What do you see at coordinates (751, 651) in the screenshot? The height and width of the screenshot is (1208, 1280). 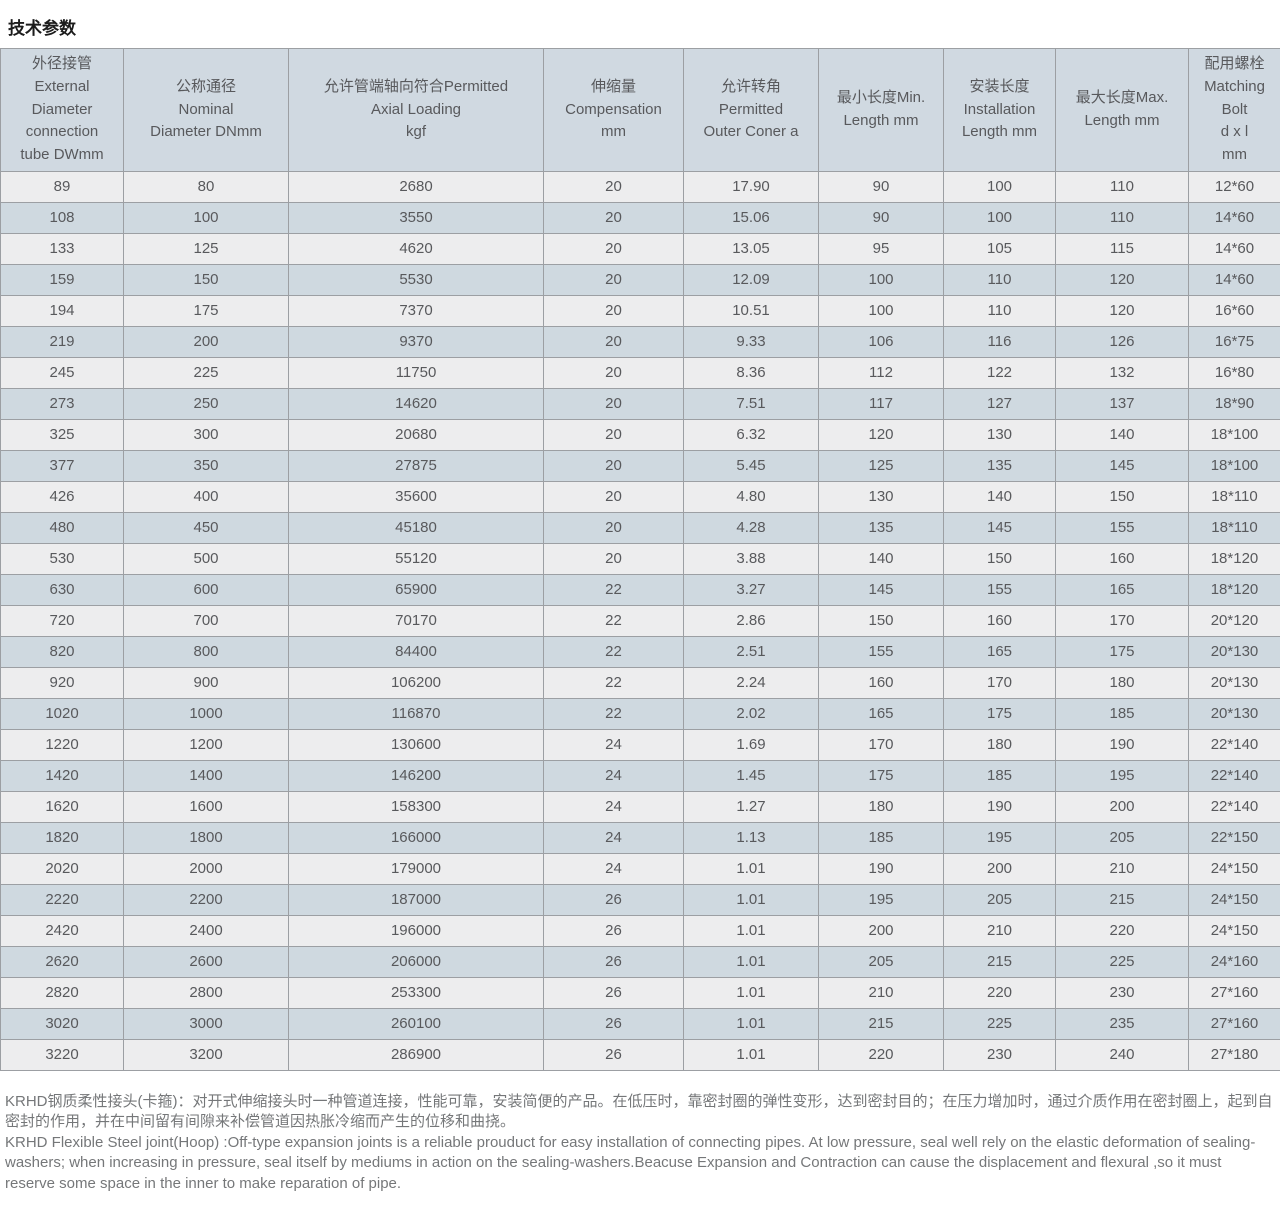 I see `table-cell: 2.51` at bounding box center [751, 651].